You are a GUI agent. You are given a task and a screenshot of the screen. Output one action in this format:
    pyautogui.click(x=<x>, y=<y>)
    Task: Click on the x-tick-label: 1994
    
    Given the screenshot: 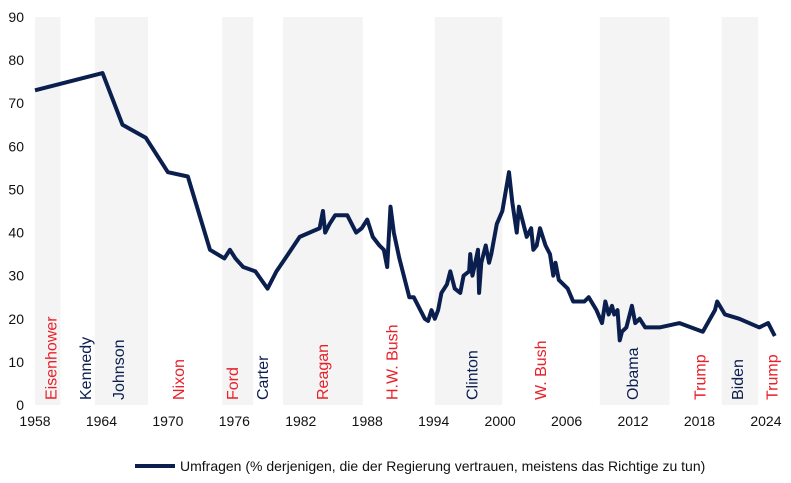 What is the action you would take?
    pyautogui.click(x=433, y=421)
    